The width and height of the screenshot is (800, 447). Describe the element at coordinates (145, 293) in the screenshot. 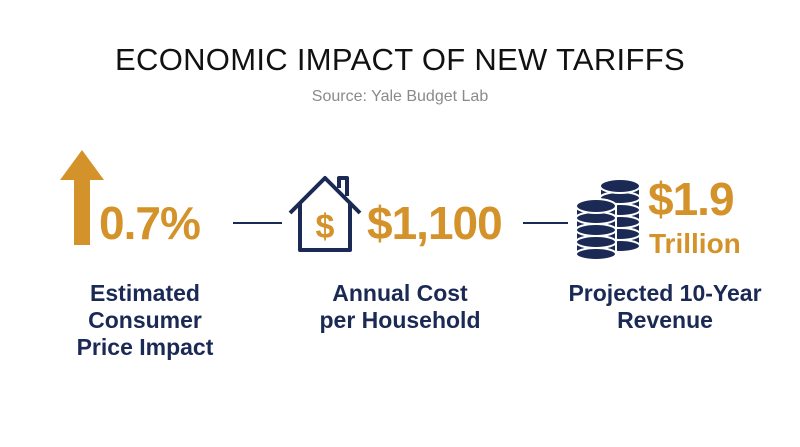

I see `label-line: Estimated` at that location.